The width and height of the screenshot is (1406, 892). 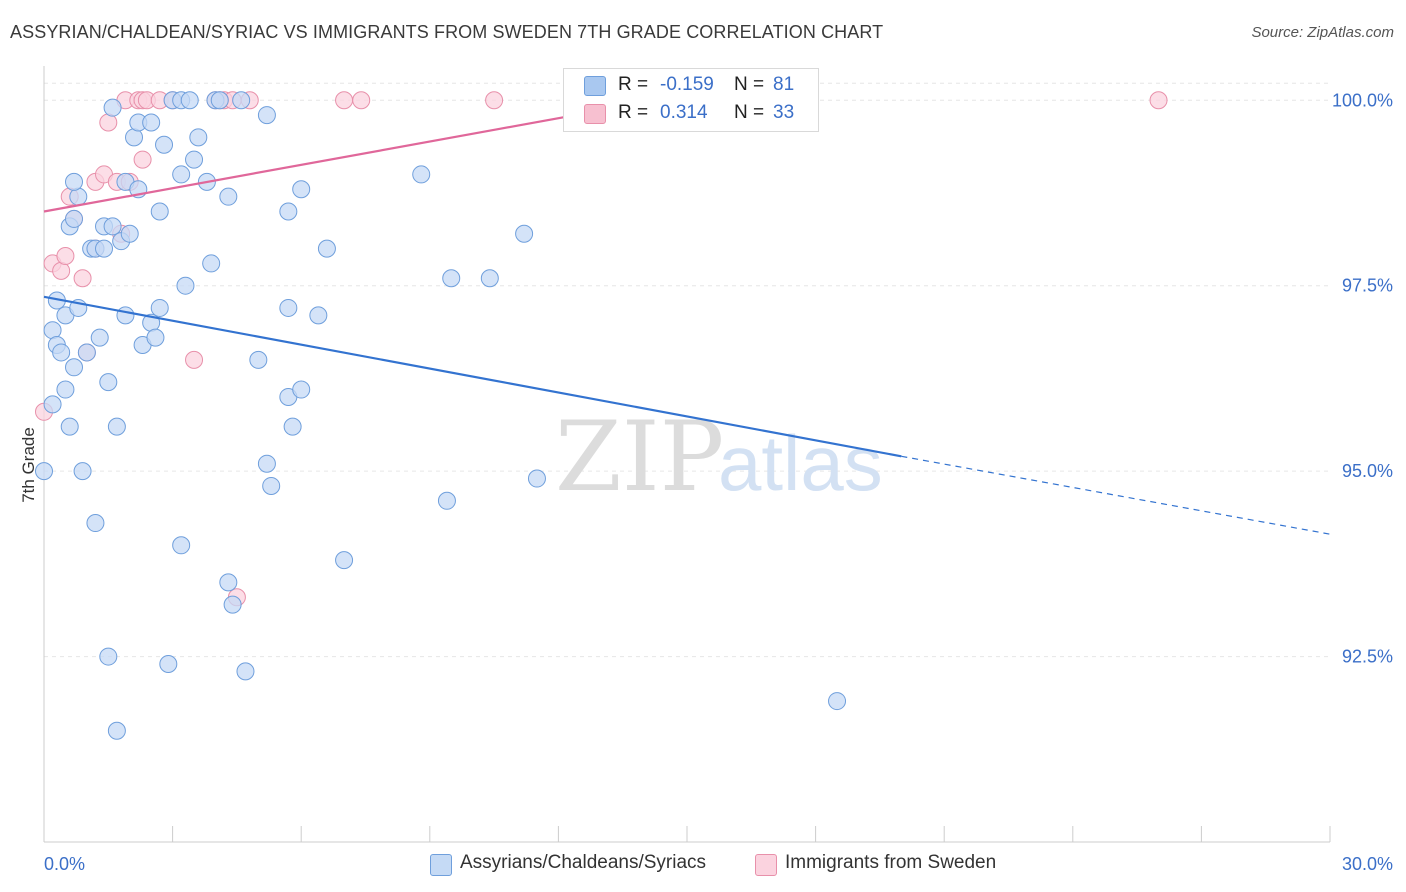 I want to click on legend-row-assyrians: R = -0.159 N = 81, so click(x=691, y=86).